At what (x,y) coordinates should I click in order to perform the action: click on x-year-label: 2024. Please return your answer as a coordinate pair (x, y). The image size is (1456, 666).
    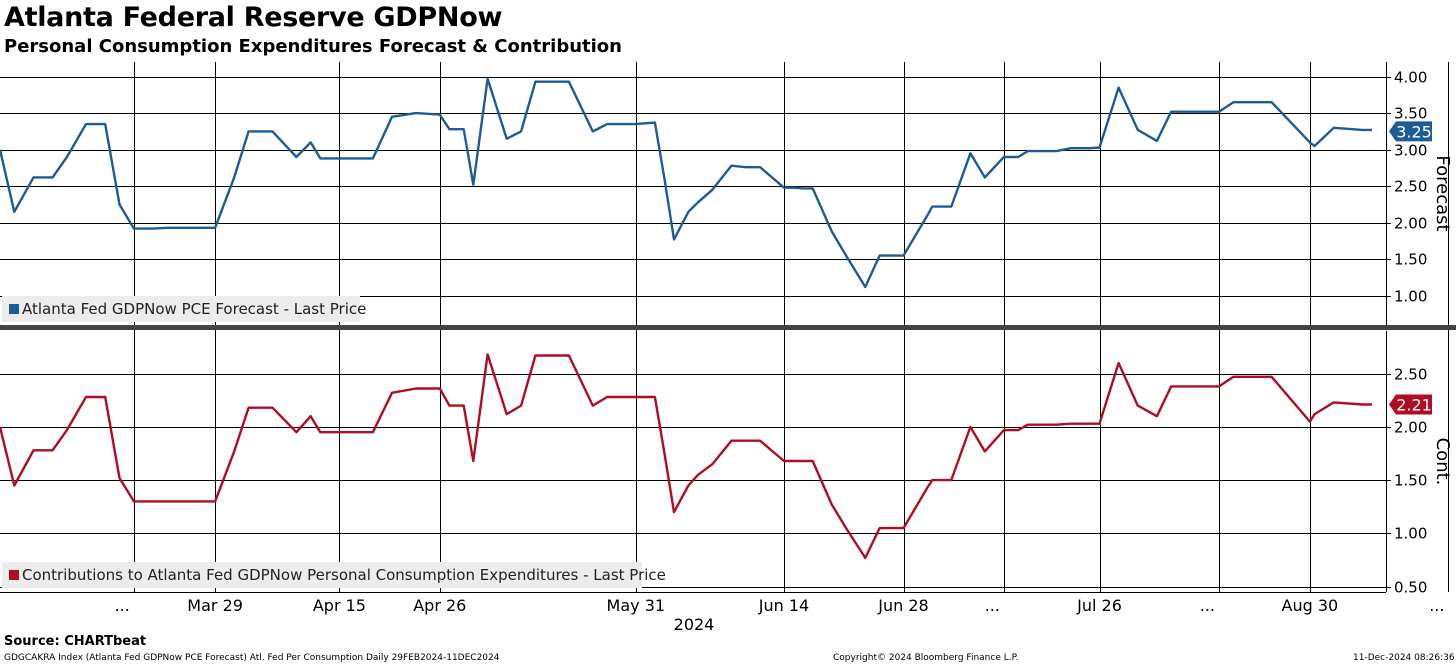
    Looking at the image, I should click on (694, 624).